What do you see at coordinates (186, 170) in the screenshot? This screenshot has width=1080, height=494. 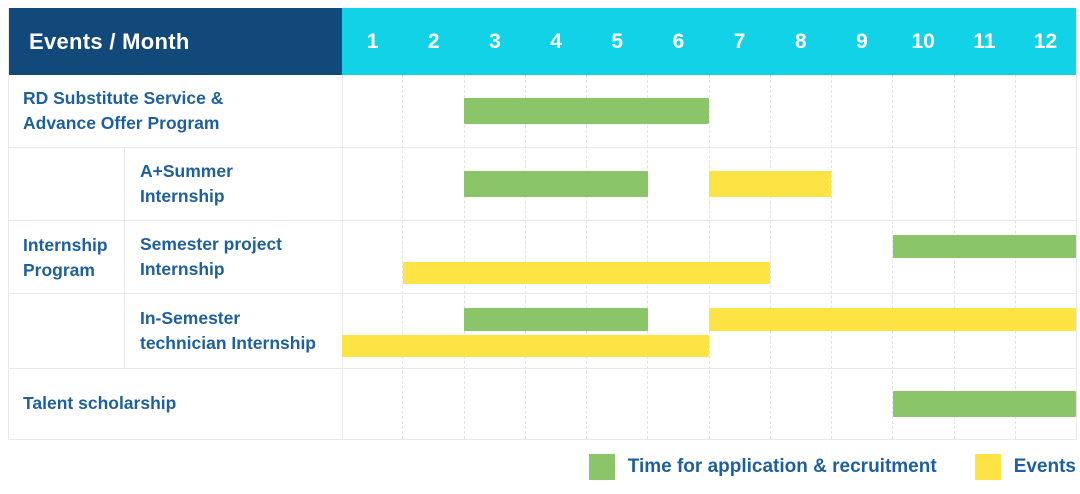 I see `row-label-line: A+Summer` at bounding box center [186, 170].